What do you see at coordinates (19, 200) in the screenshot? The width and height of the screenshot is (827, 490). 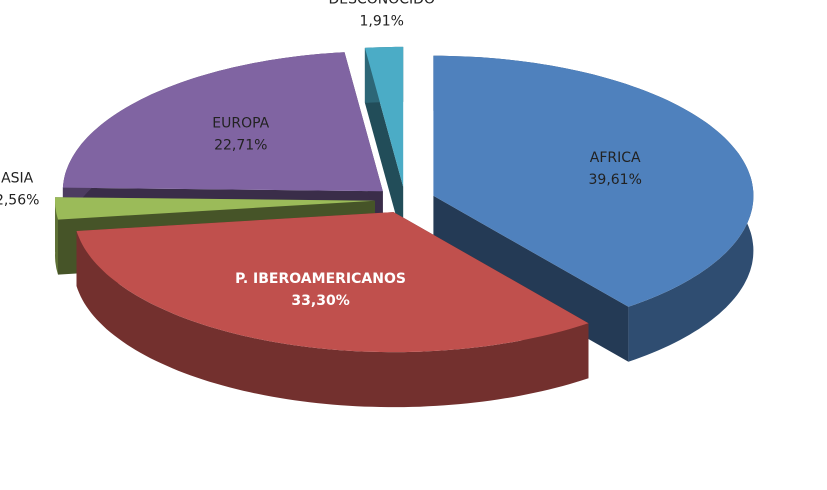 I see `slice-value-label: 2,56%` at bounding box center [19, 200].